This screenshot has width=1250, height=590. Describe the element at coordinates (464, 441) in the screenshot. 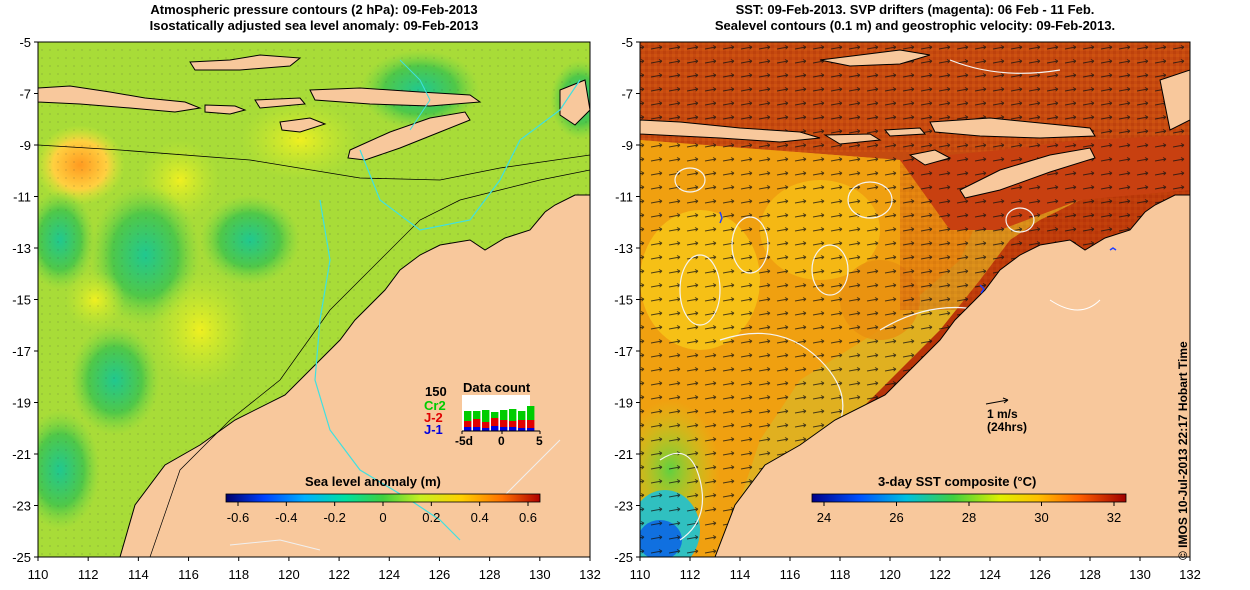

I see `data-count-xtick-0: -5d` at that location.